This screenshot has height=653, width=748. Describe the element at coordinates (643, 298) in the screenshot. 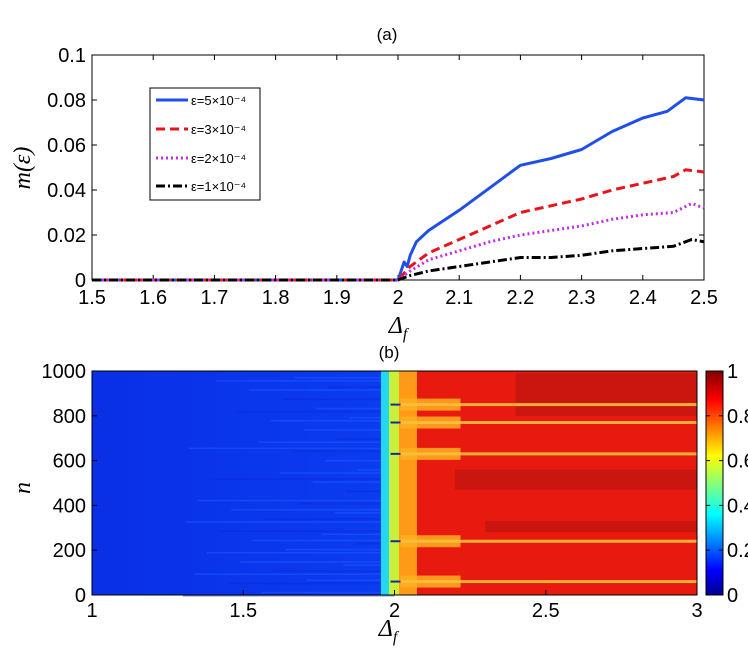

I see `panel-a-xtick-label: 2.4` at that location.